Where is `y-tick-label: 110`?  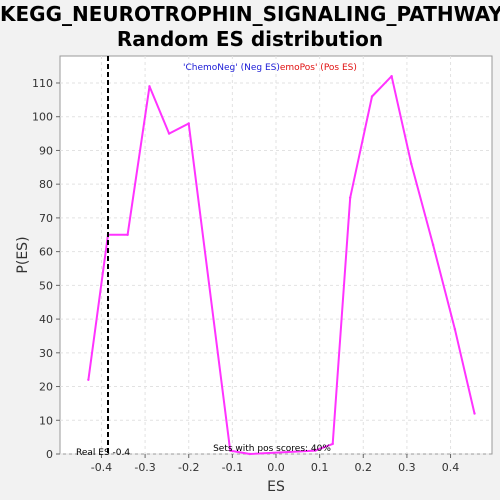 y-tick-label: 110 is located at coordinates (42, 83).